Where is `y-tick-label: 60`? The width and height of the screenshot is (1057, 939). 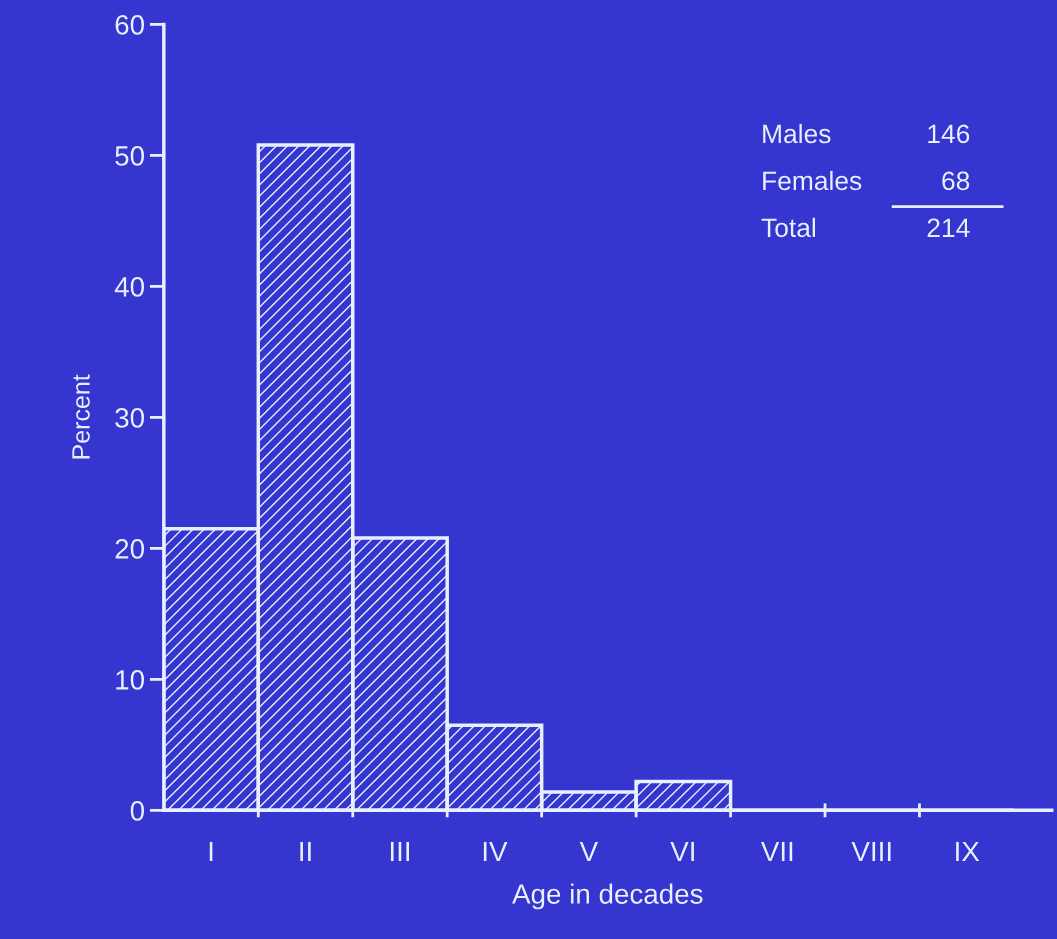 y-tick-label: 60 is located at coordinates (129, 25).